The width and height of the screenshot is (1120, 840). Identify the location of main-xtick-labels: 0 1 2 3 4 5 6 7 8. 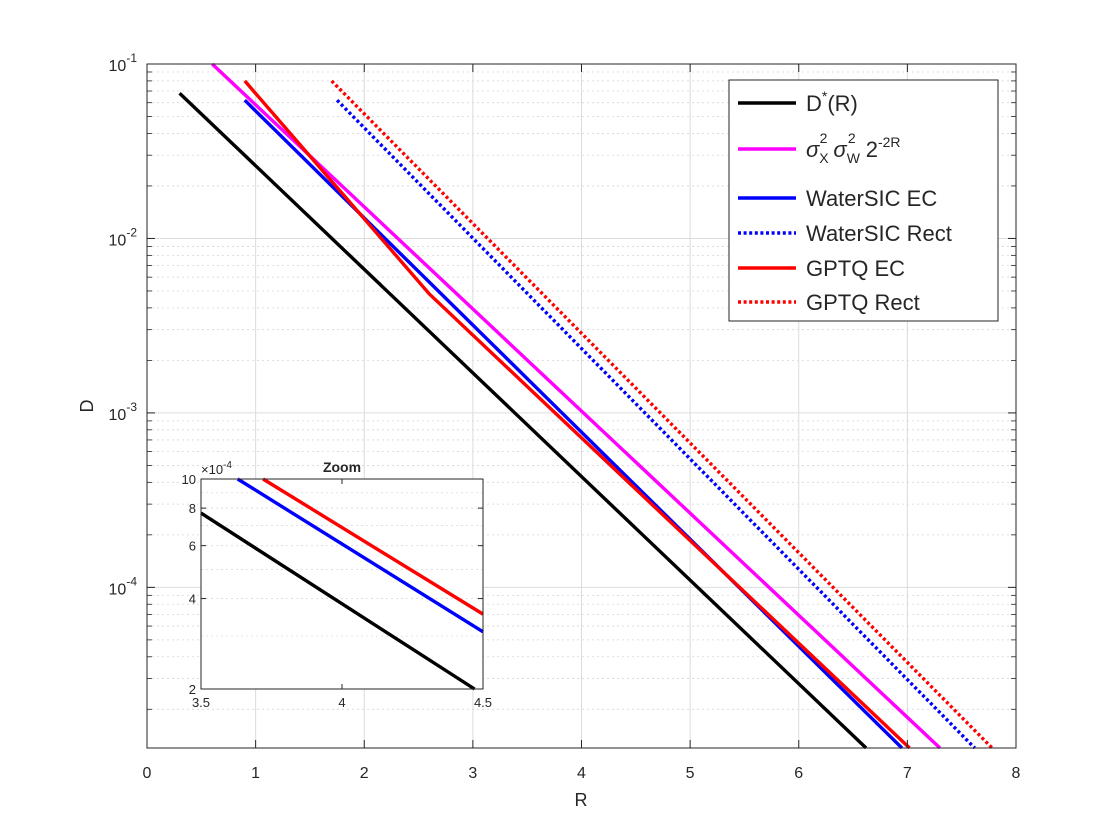
(582, 773).